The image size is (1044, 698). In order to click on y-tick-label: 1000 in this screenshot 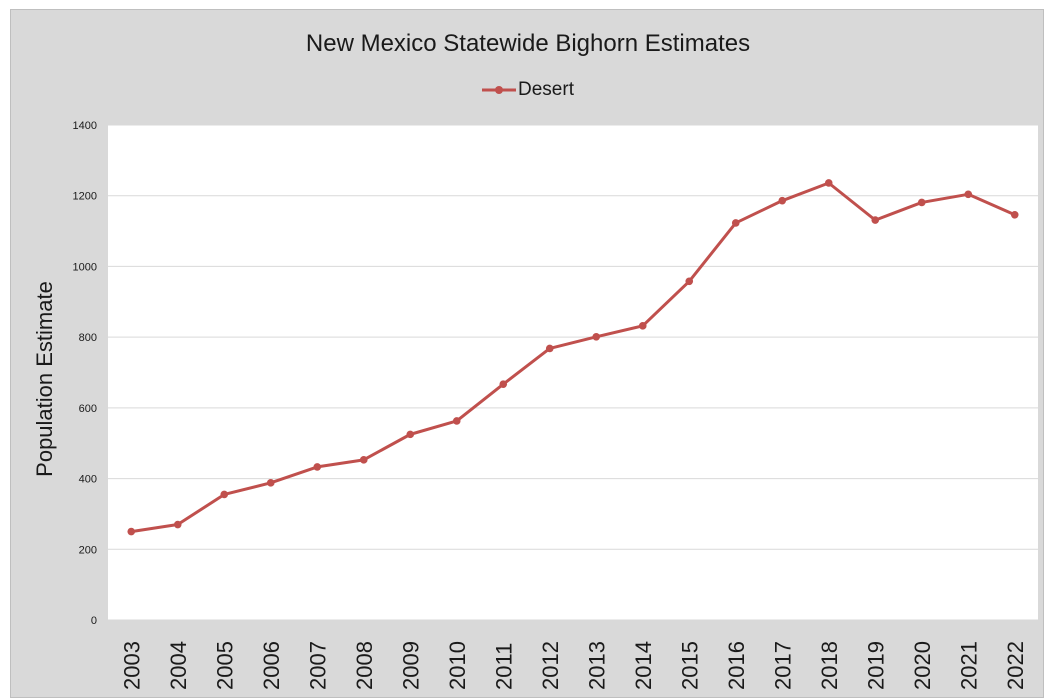, I will do `click(85, 267)`.